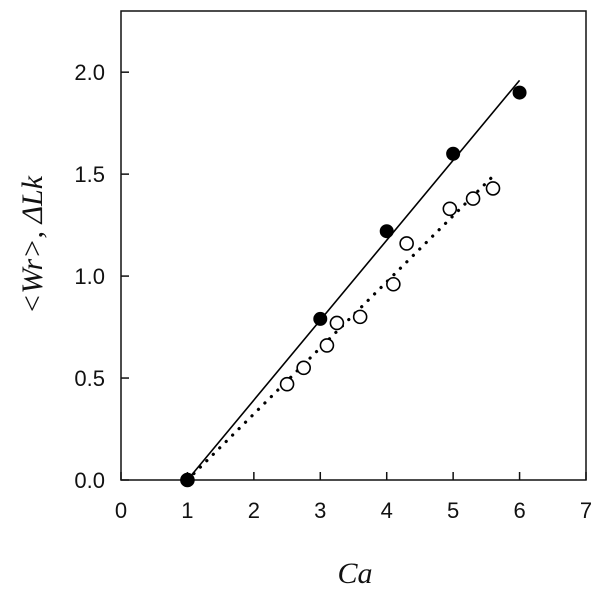 This screenshot has width=602, height=593. What do you see at coordinates (32, 244) in the screenshot?
I see `y-axis-title: <Wr>, ΔLk` at bounding box center [32, 244].